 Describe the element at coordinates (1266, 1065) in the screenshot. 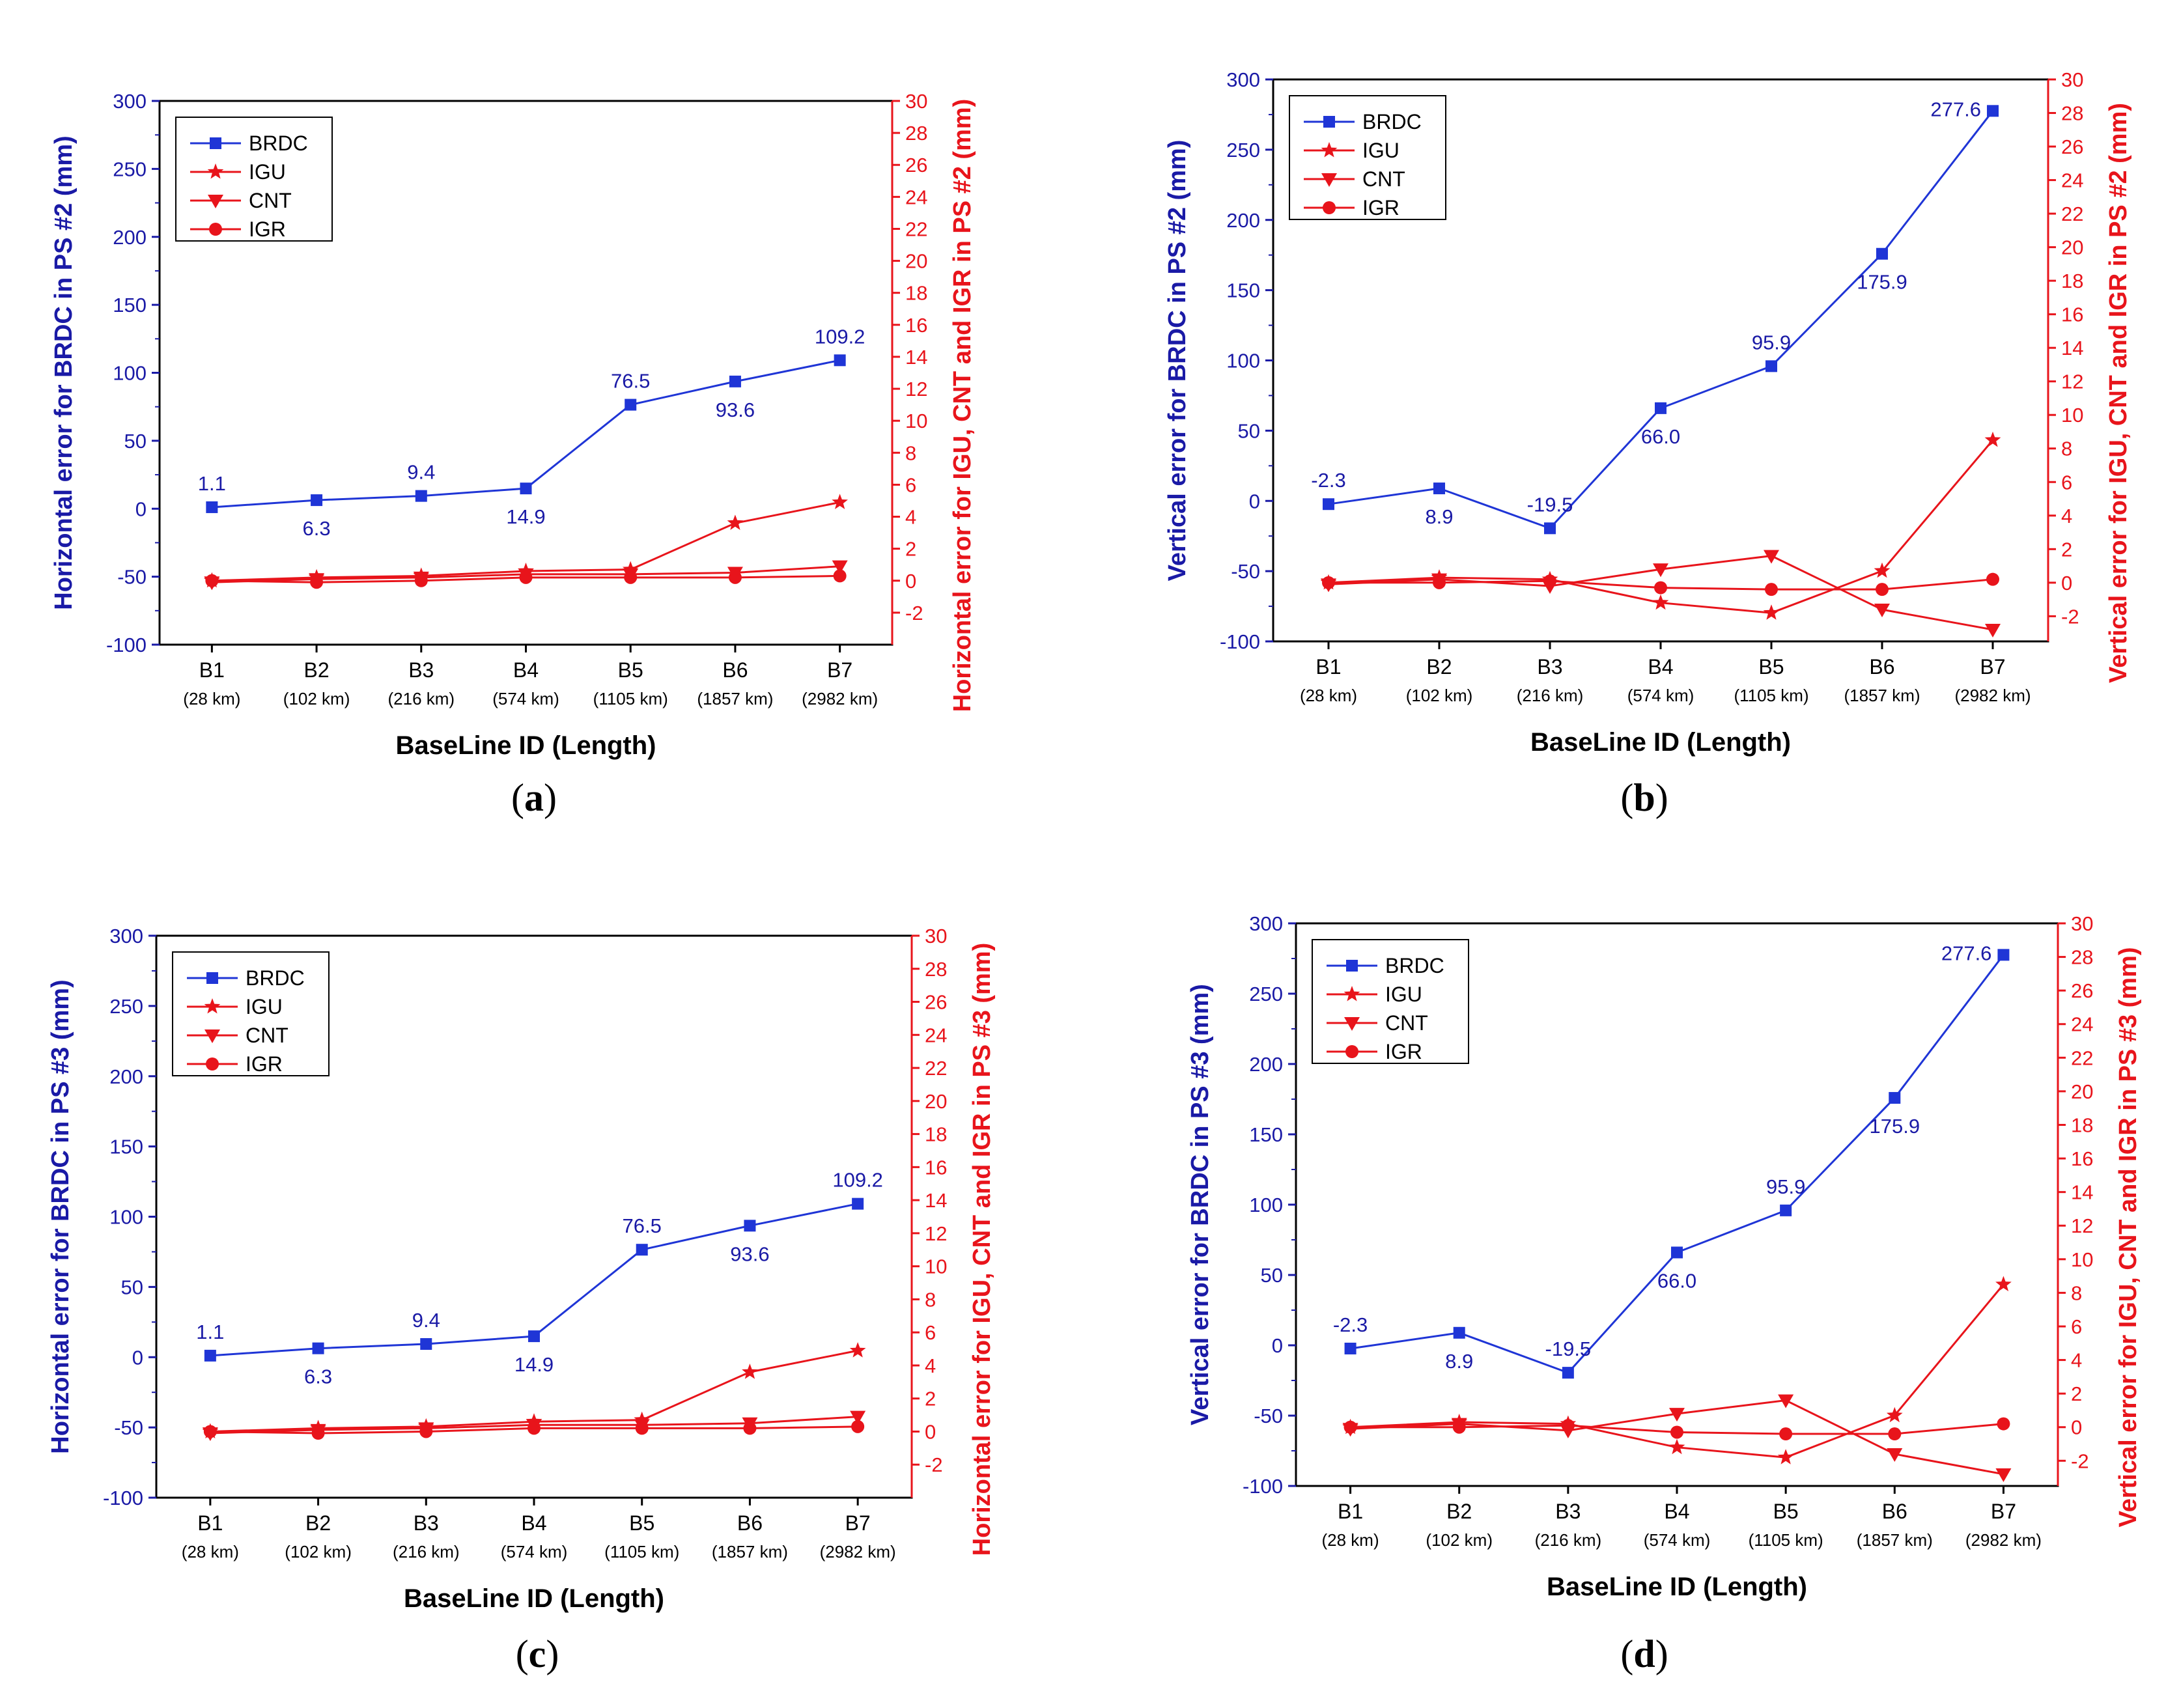

I see `left-tick-label: 200` at that location.